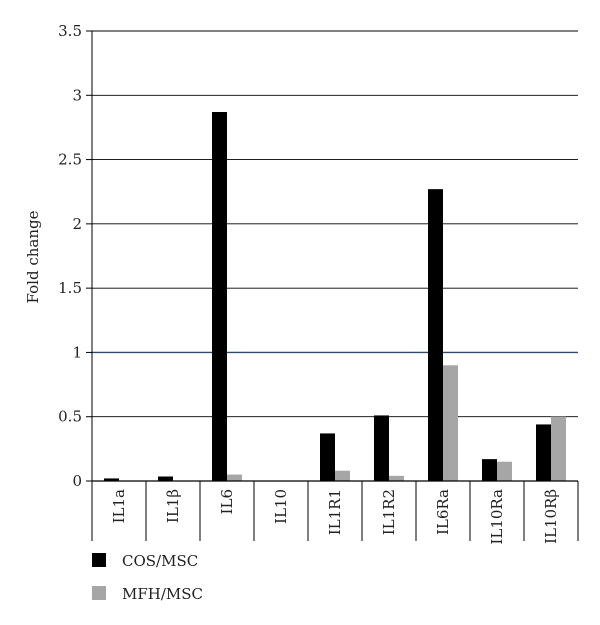 The height and width of the screenshot is (625, 600). What do you see at coordinates (443, 512) in the screenshot?
I see `x-tick-label: IL6Ra` at bounding box center [443, 512].